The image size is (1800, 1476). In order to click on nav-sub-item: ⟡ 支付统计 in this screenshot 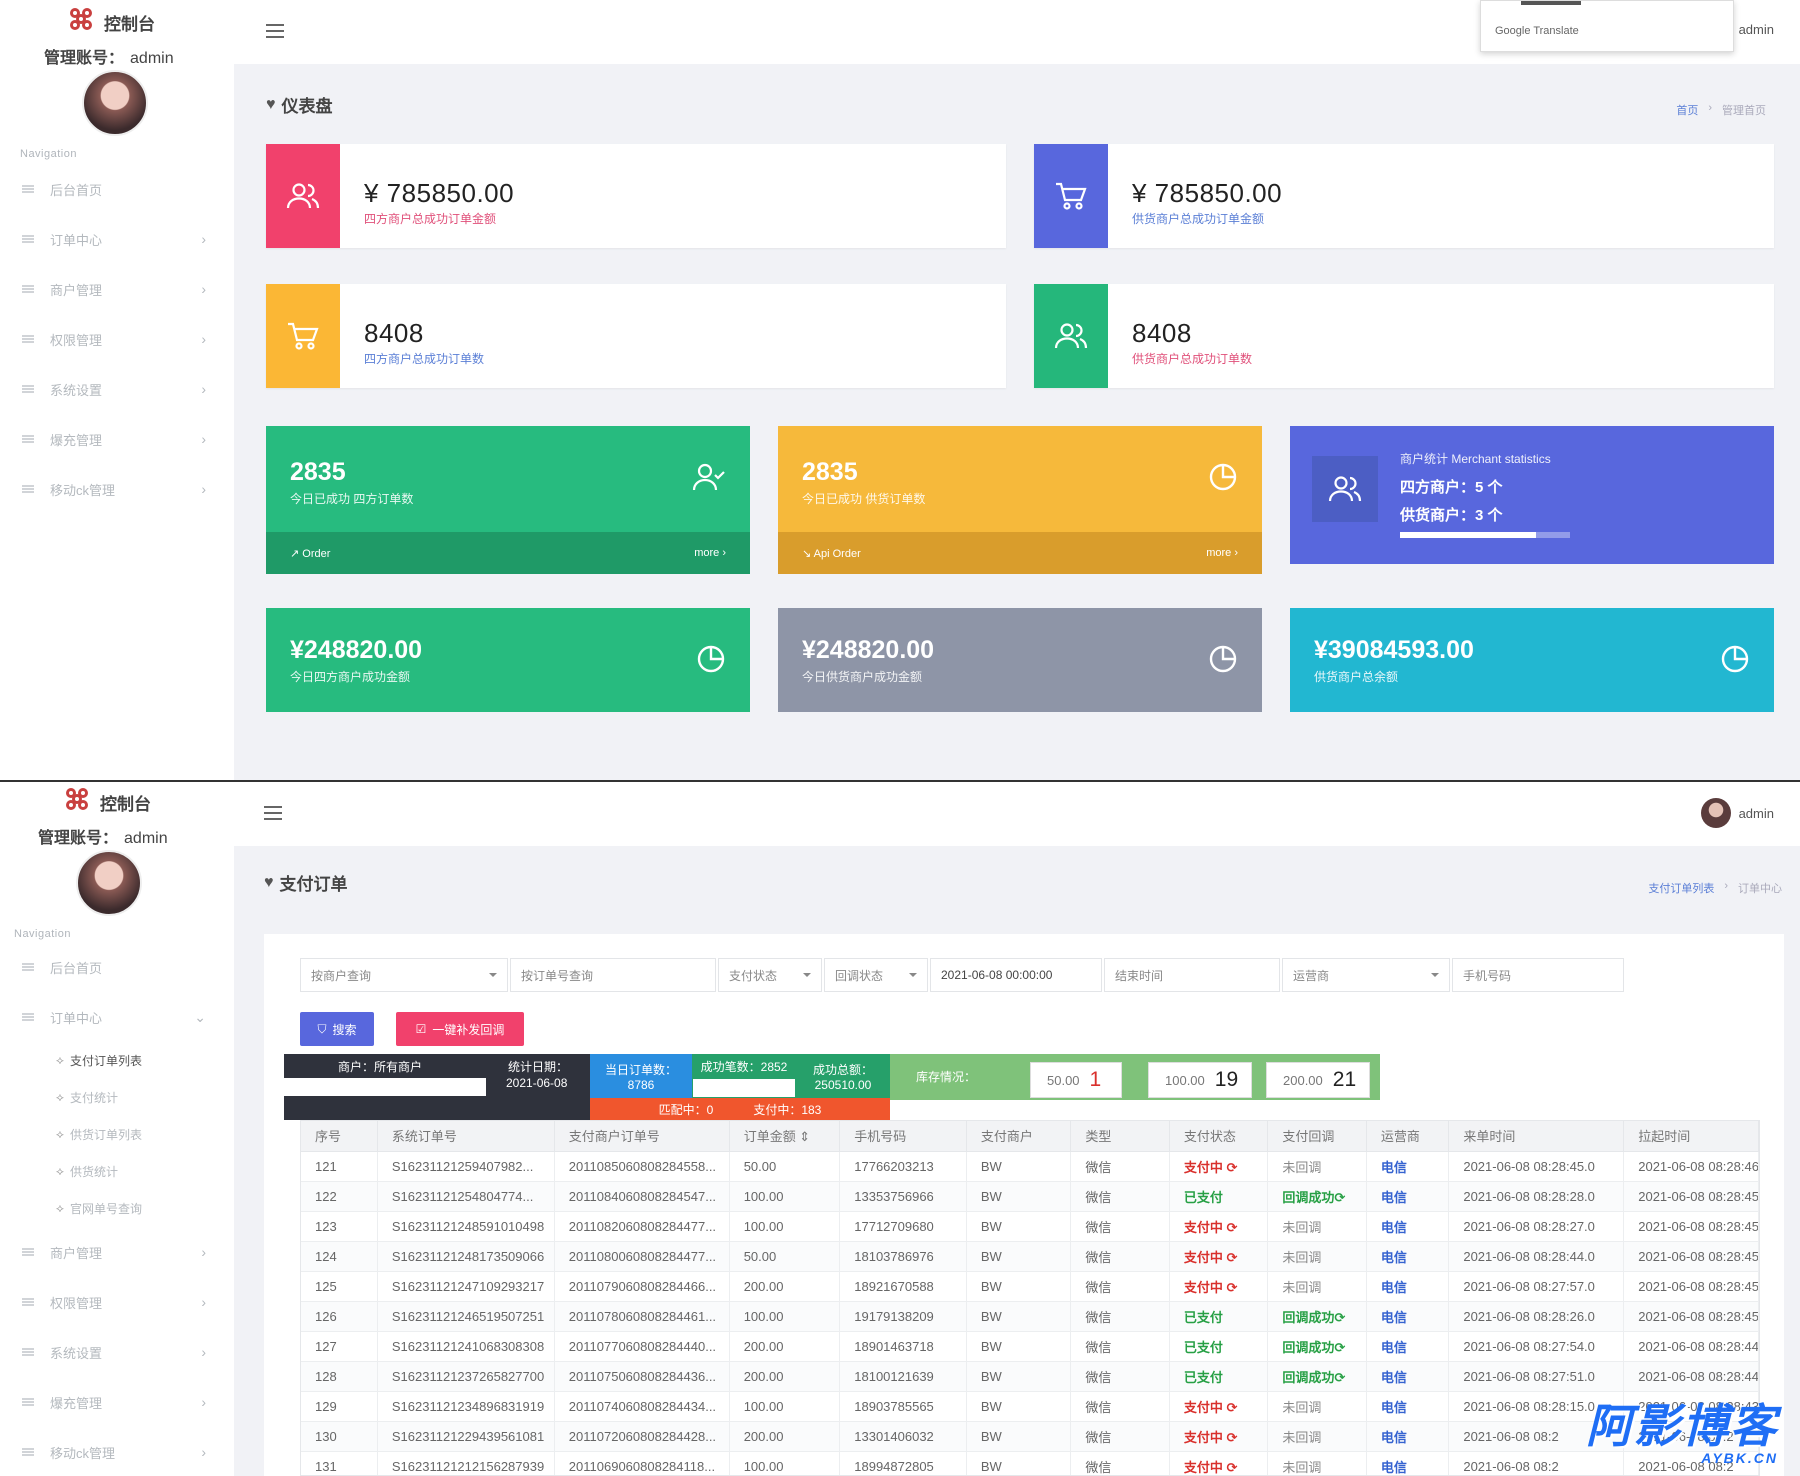, I will do `click(117, 1097)`.